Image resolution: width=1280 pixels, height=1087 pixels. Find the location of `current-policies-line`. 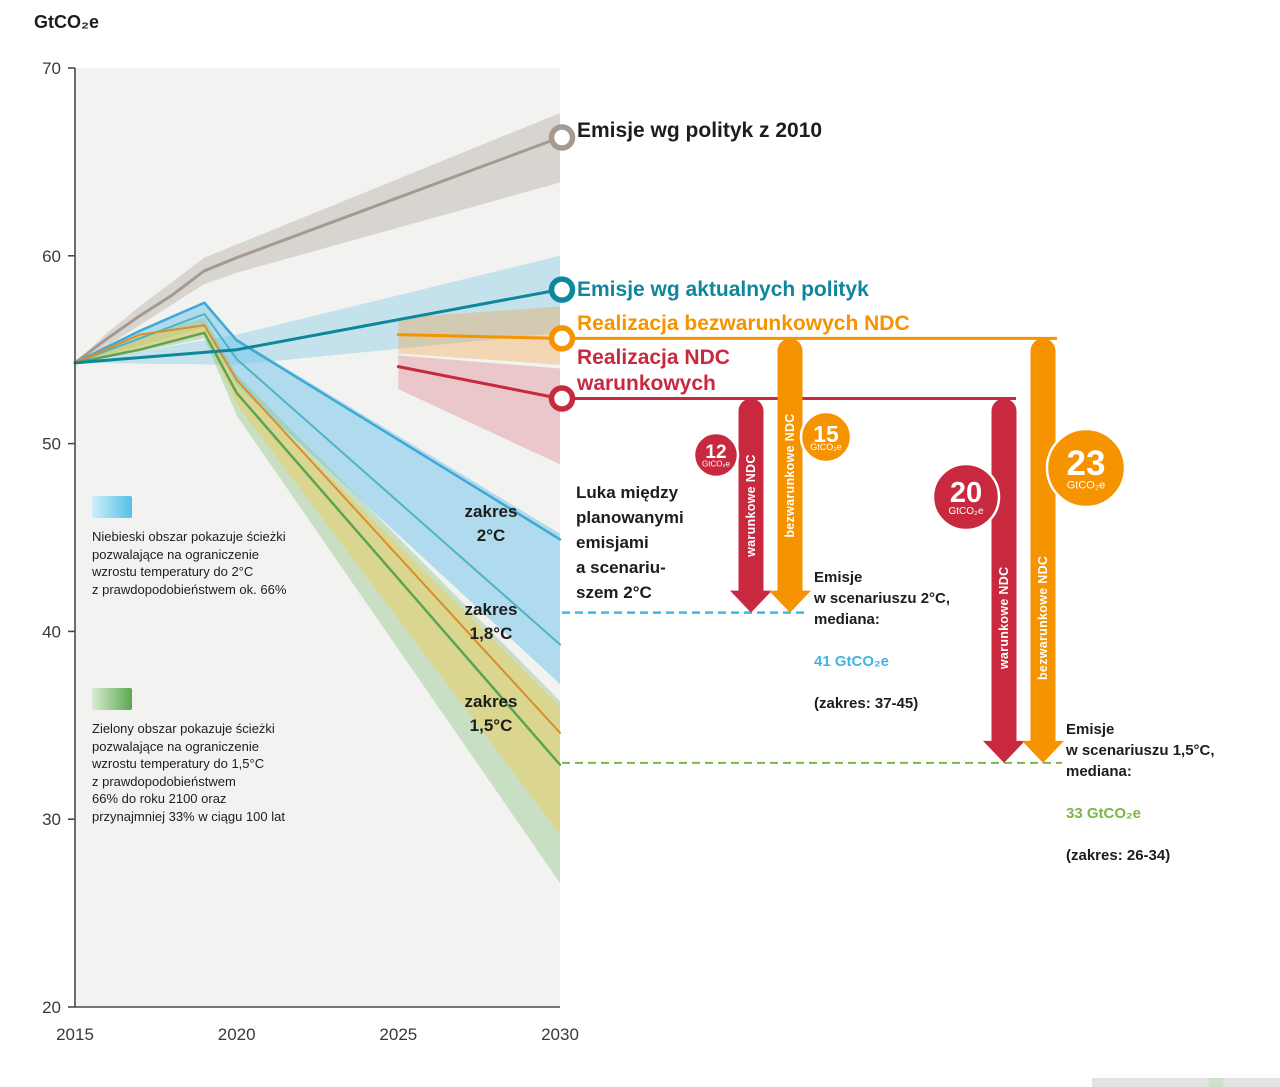

current-policies-line is located at coordinates (317, 326).